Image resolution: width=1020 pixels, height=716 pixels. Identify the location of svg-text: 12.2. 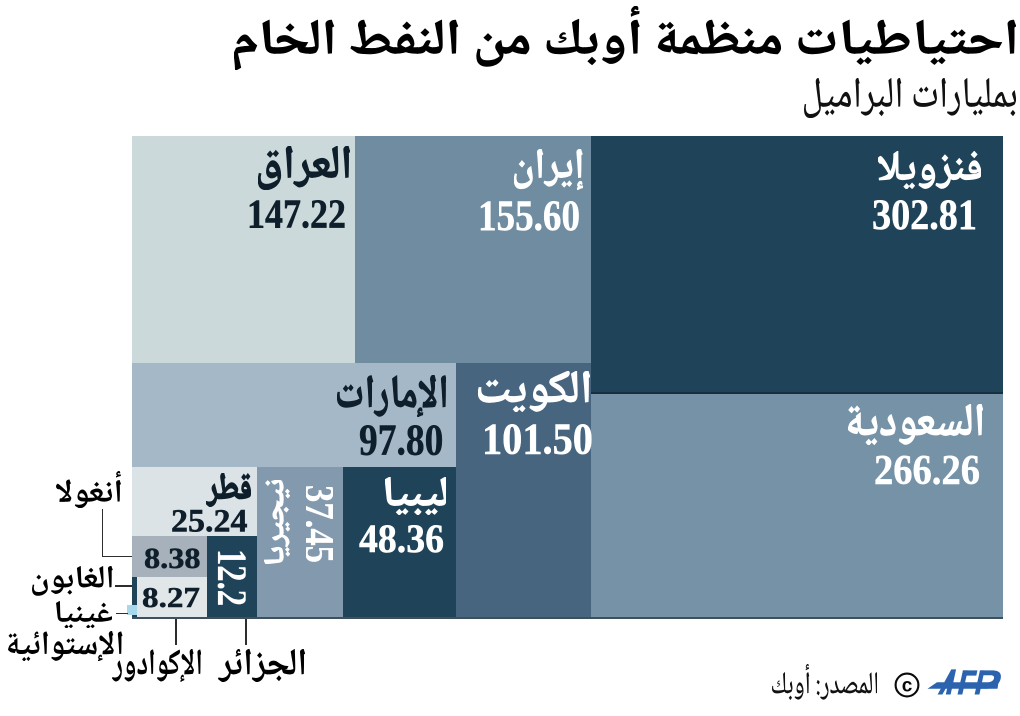
(232, 577).